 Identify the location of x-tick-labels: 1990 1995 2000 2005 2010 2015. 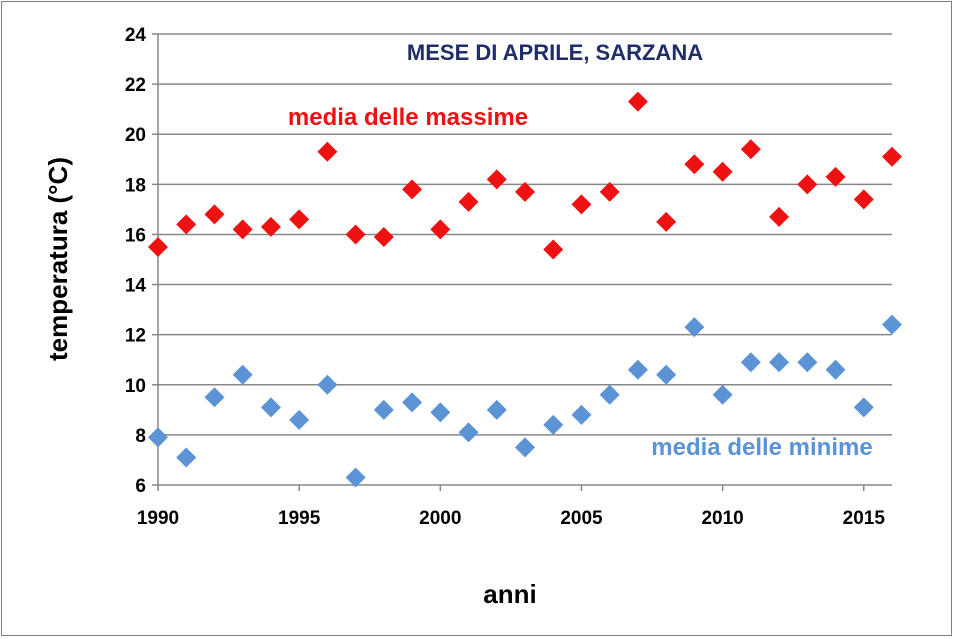
(511, 518).